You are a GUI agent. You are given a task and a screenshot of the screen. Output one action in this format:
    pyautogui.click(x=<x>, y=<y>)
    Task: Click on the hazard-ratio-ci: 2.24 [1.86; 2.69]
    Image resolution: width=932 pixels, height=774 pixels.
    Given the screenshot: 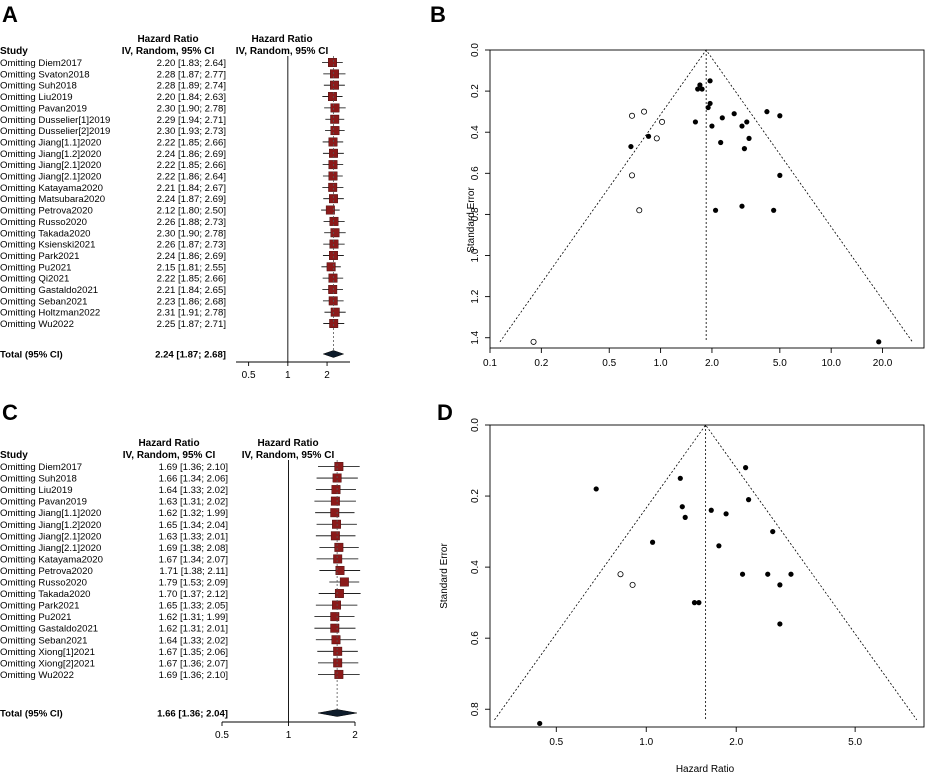 What is the action you would take?
    pyautogui.click(x=191, y=154)
    